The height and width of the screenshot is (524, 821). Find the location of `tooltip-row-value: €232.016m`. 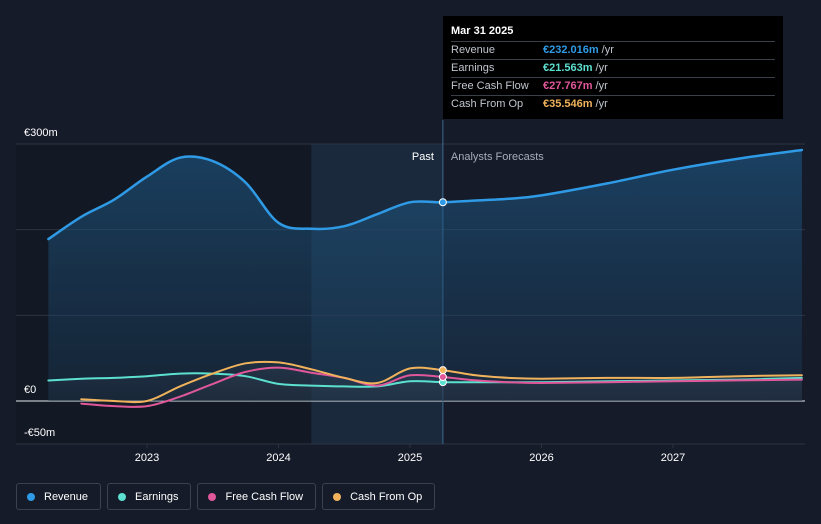

tooltip-row-value: €232.016m is located at coordinates (571, 50).